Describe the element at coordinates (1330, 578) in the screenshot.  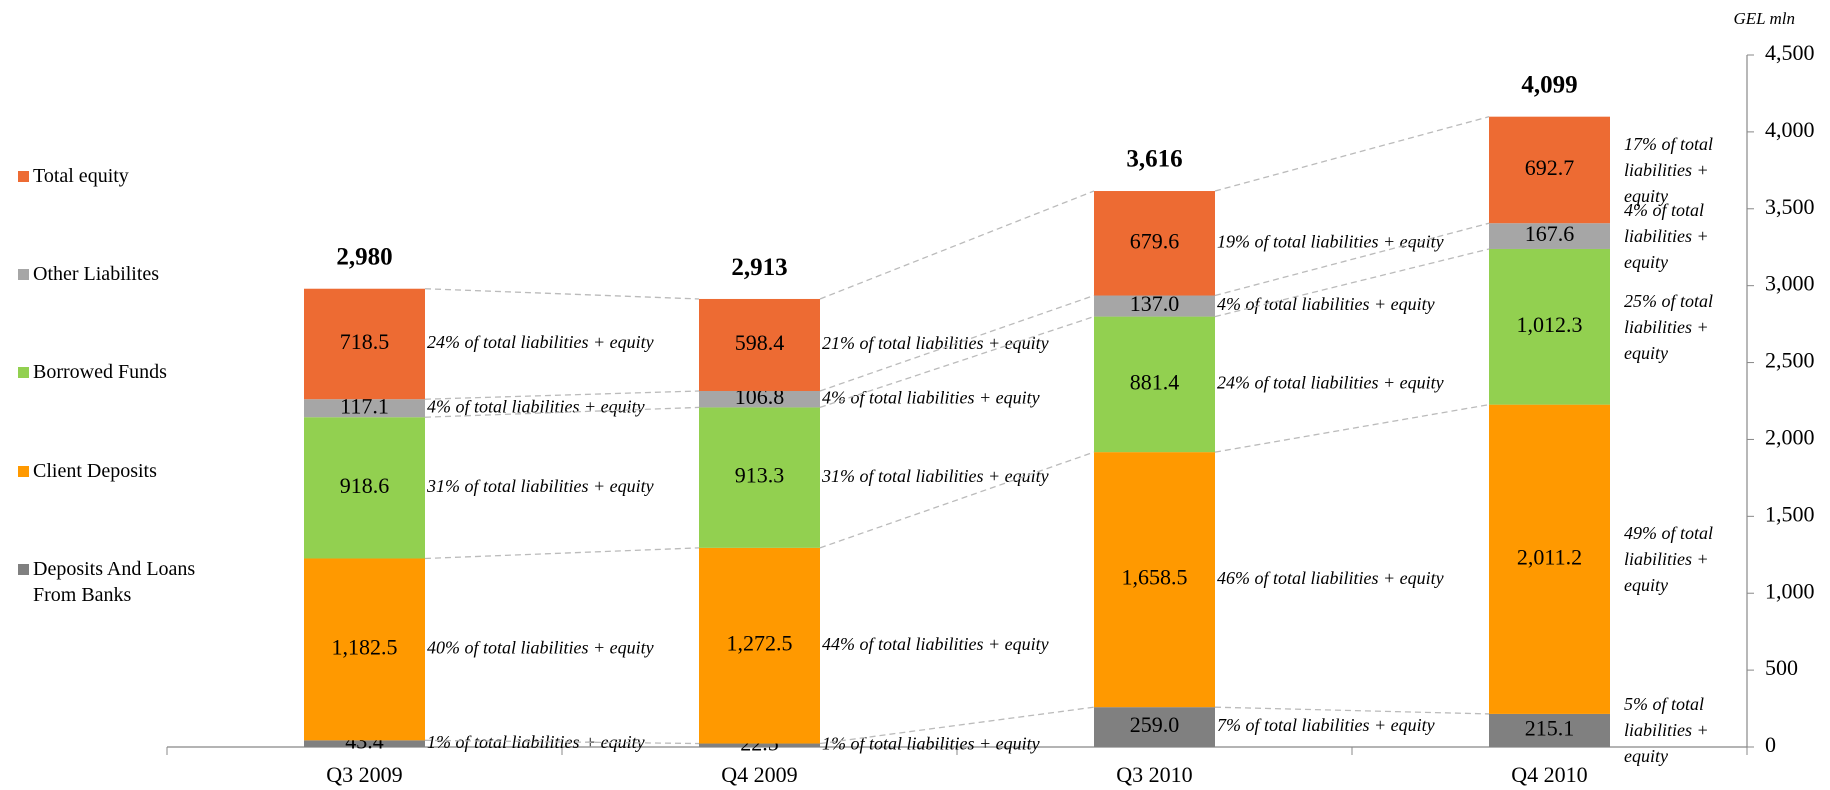
I see `share-label: 46% of total liabilities + equity` at that location.